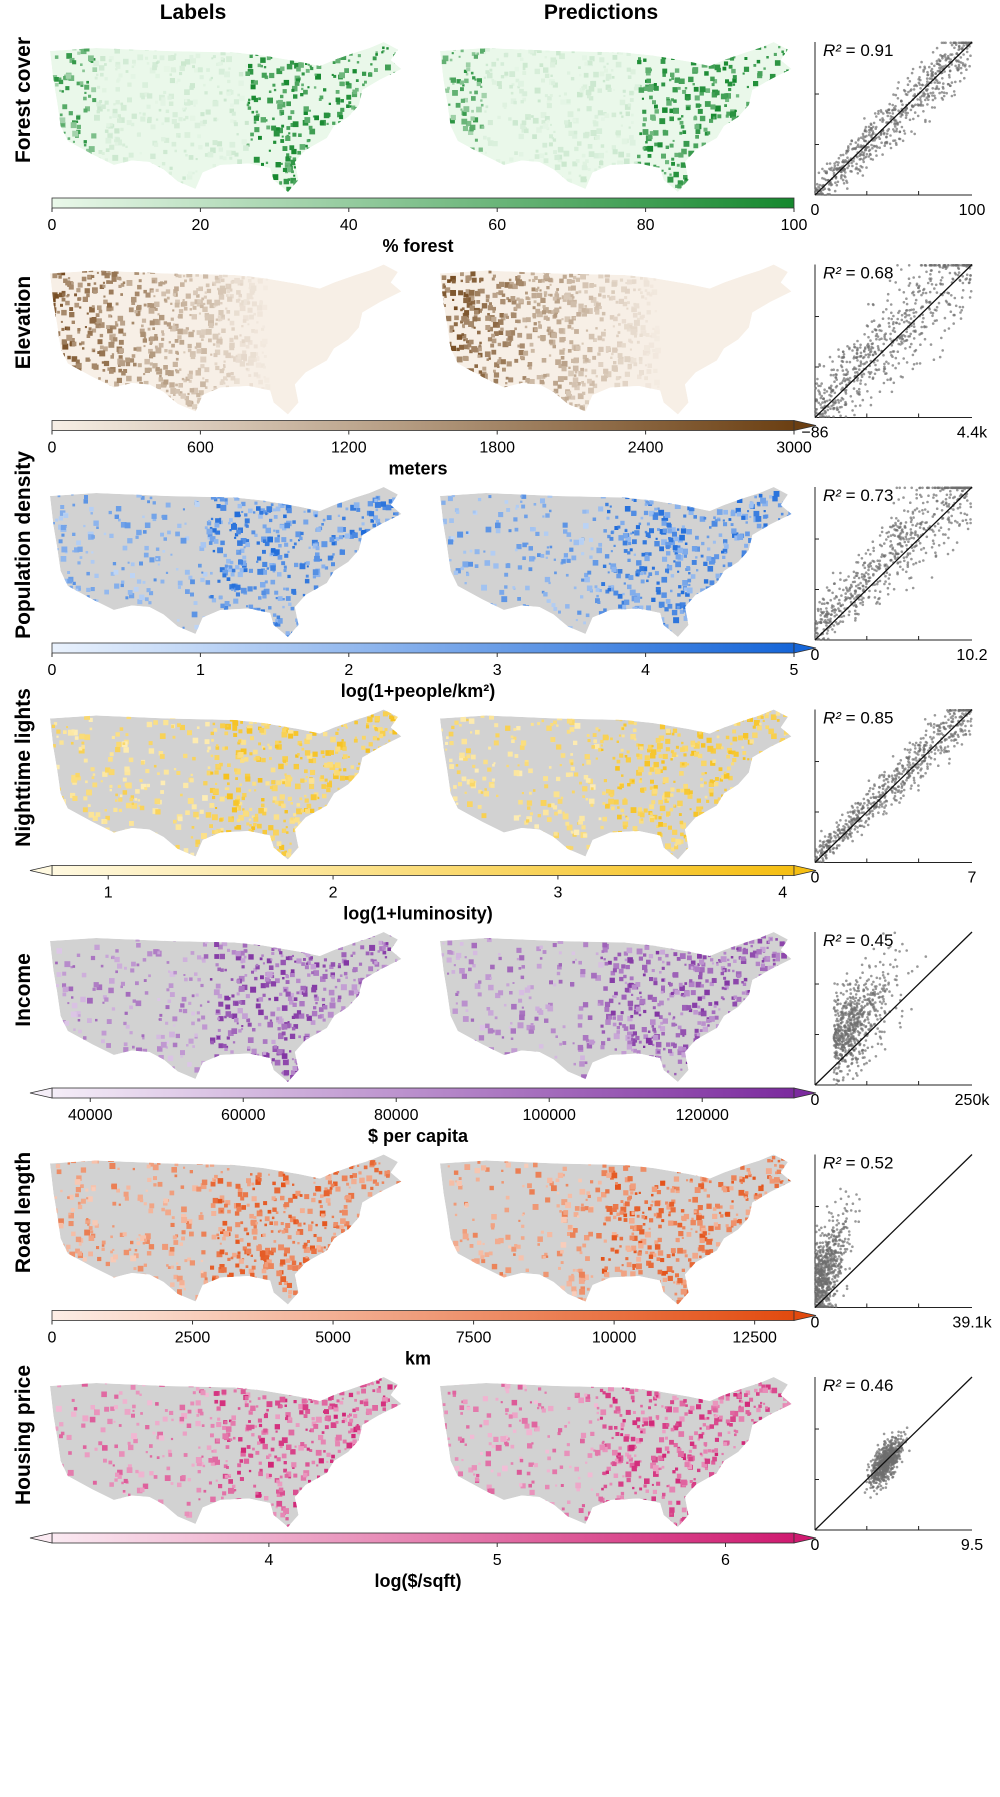 This screenshot has height=1797, width=1000. Describe the element at coordinates (972, 210) in the screenshot. I see `scatter-x-max: 100` at that location.